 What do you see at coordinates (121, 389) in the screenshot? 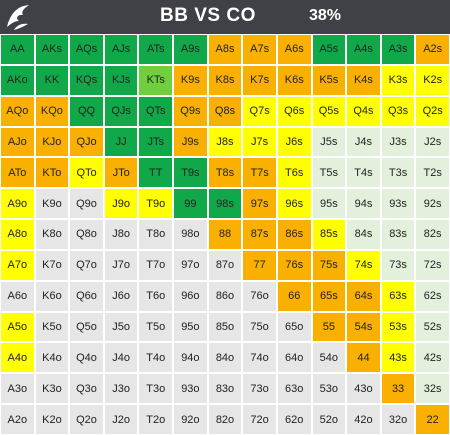
I see `hand-cell: J3o` at bounding box center [121, 389].